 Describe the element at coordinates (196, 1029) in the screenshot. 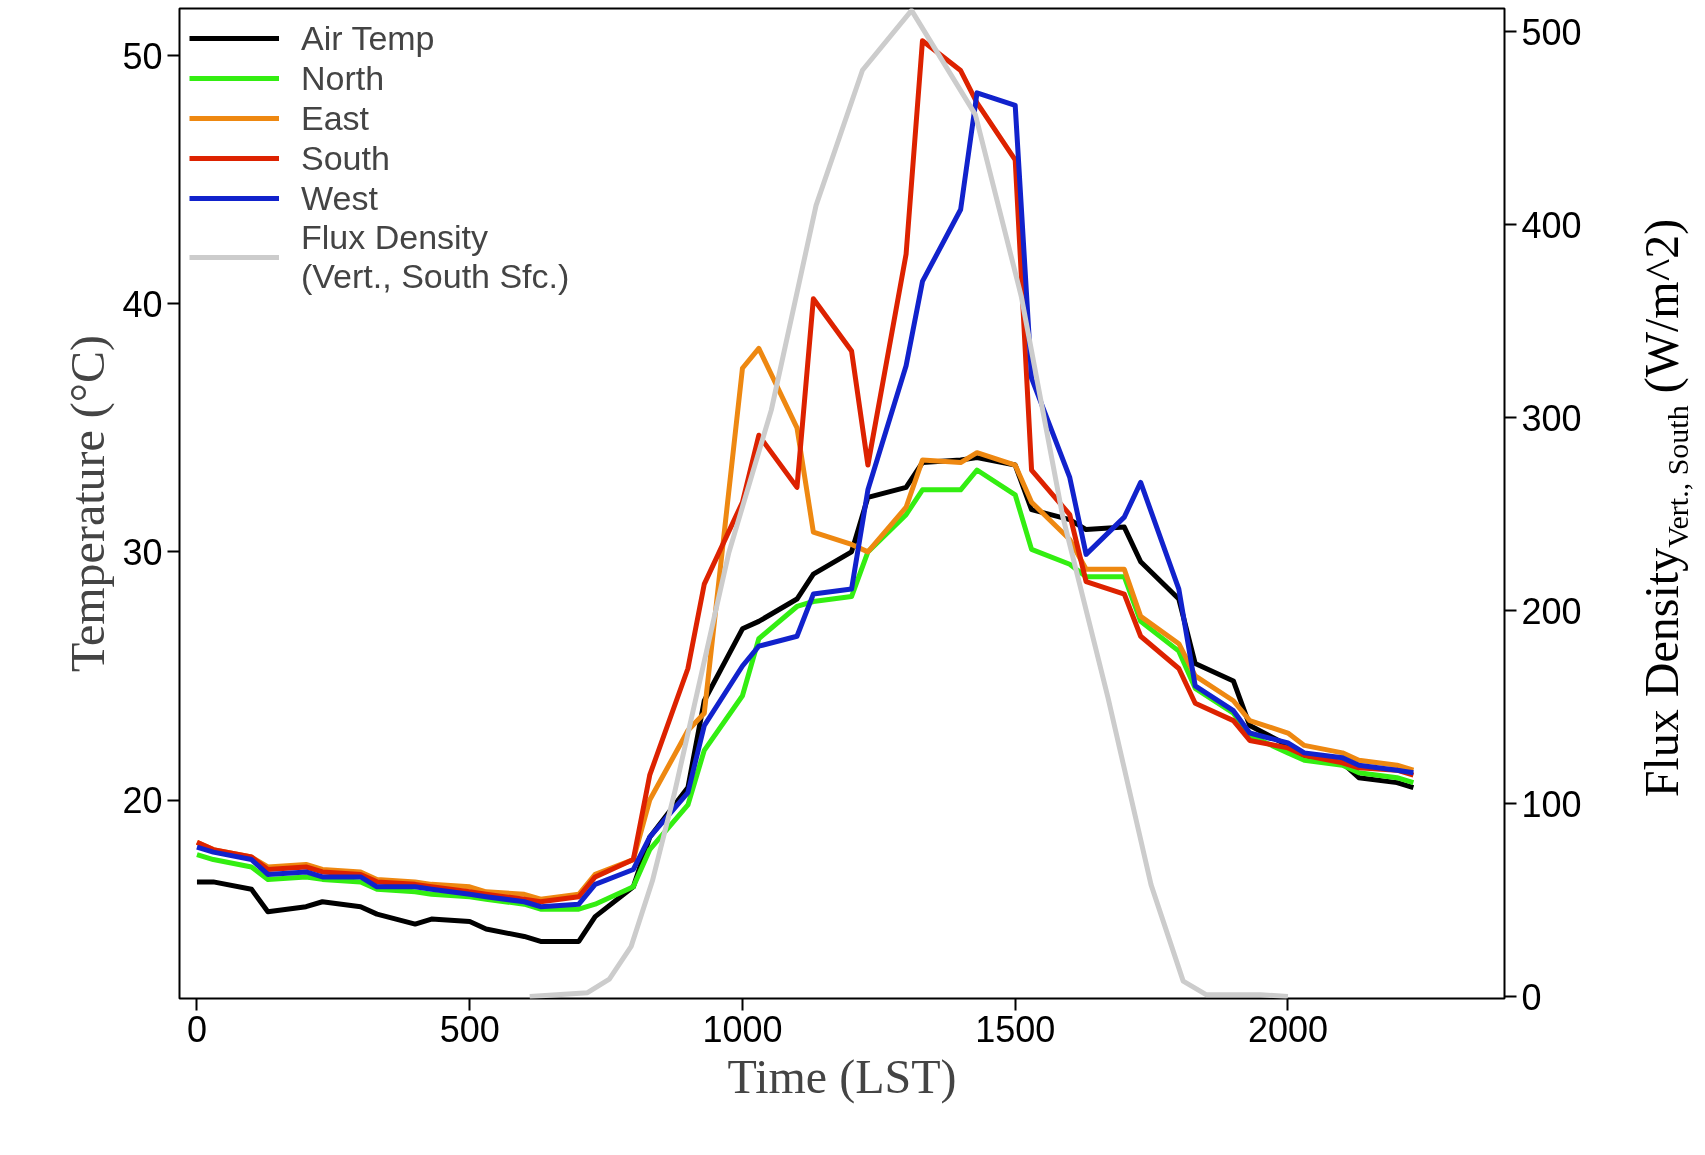

I see `x-tick-label: 0` at that location.